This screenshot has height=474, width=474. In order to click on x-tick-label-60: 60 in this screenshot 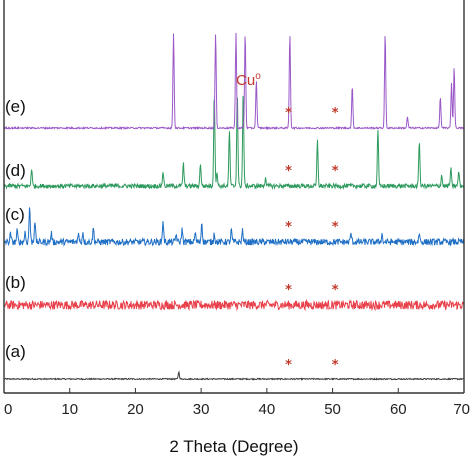, I will do `click(398, 409)`.